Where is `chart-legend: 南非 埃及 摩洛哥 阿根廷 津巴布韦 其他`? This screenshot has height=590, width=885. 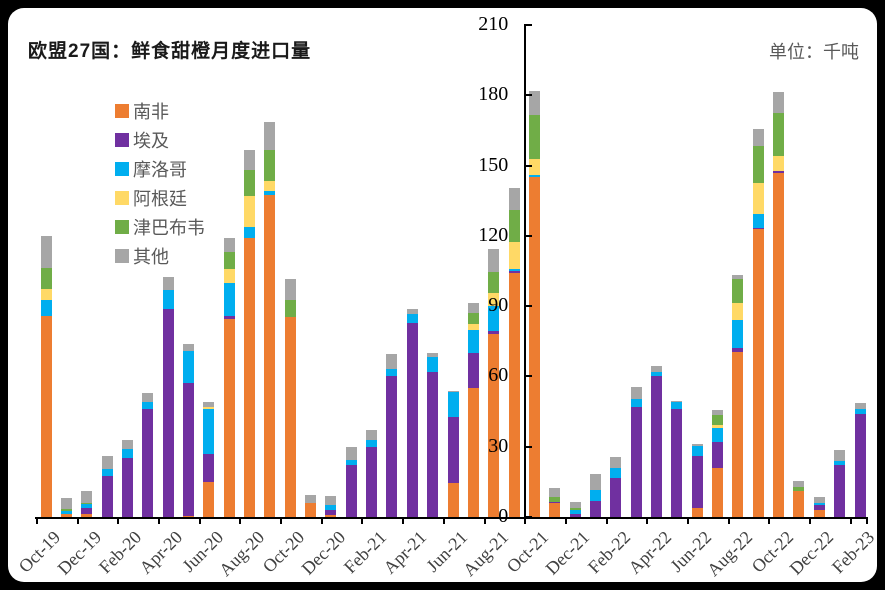 chart-legend: 南非 埃及 摩洛哥 阿根廷 津巴布韦 其他 is located at coordinates (160, 183).